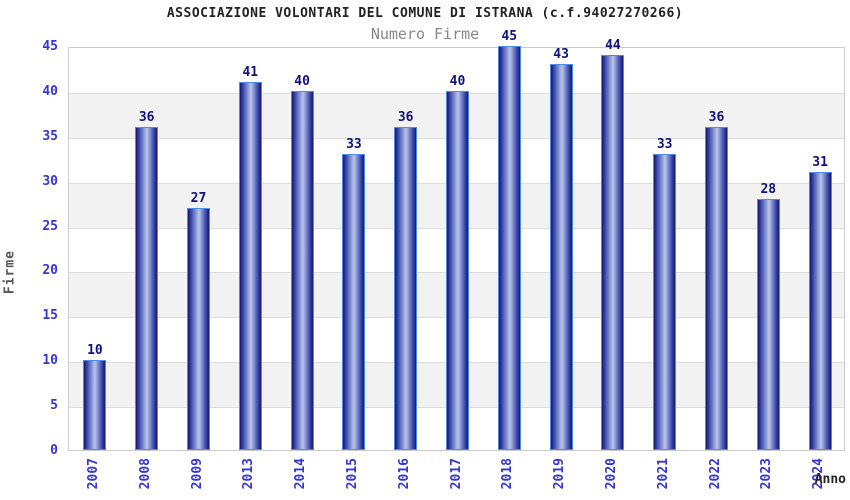  Describe the element at coordinates (50, 46) in the screenshot. I see `y-tick-45: 45` at that location.